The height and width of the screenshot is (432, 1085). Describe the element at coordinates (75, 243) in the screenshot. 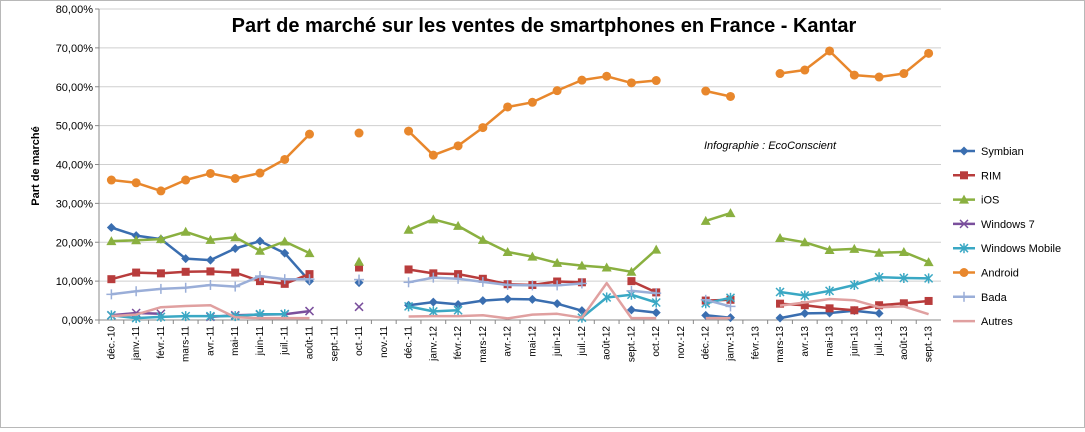

I see `y-tick-label: 20,00%` at that location.